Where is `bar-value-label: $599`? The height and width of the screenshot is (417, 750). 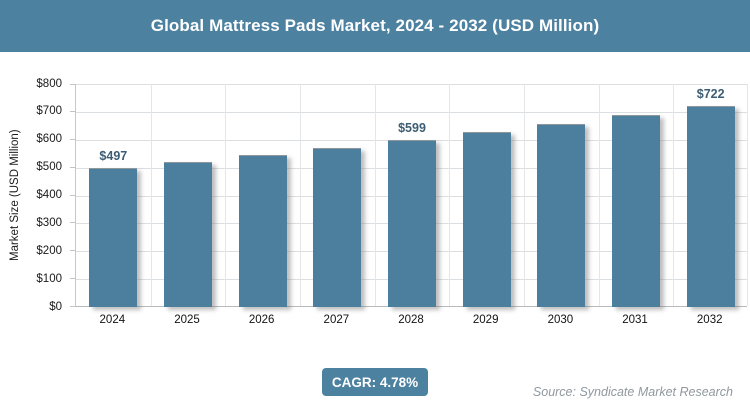 bar-value-label: $599 is located at coordinates (412, 128).